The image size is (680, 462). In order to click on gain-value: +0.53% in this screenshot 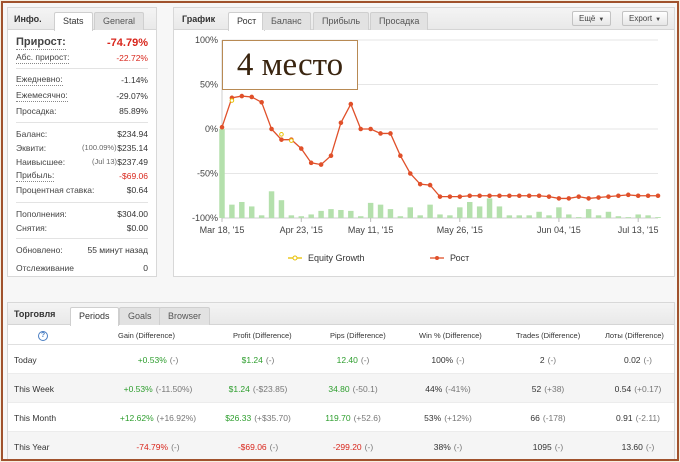, I will do `click(138, 389)`.